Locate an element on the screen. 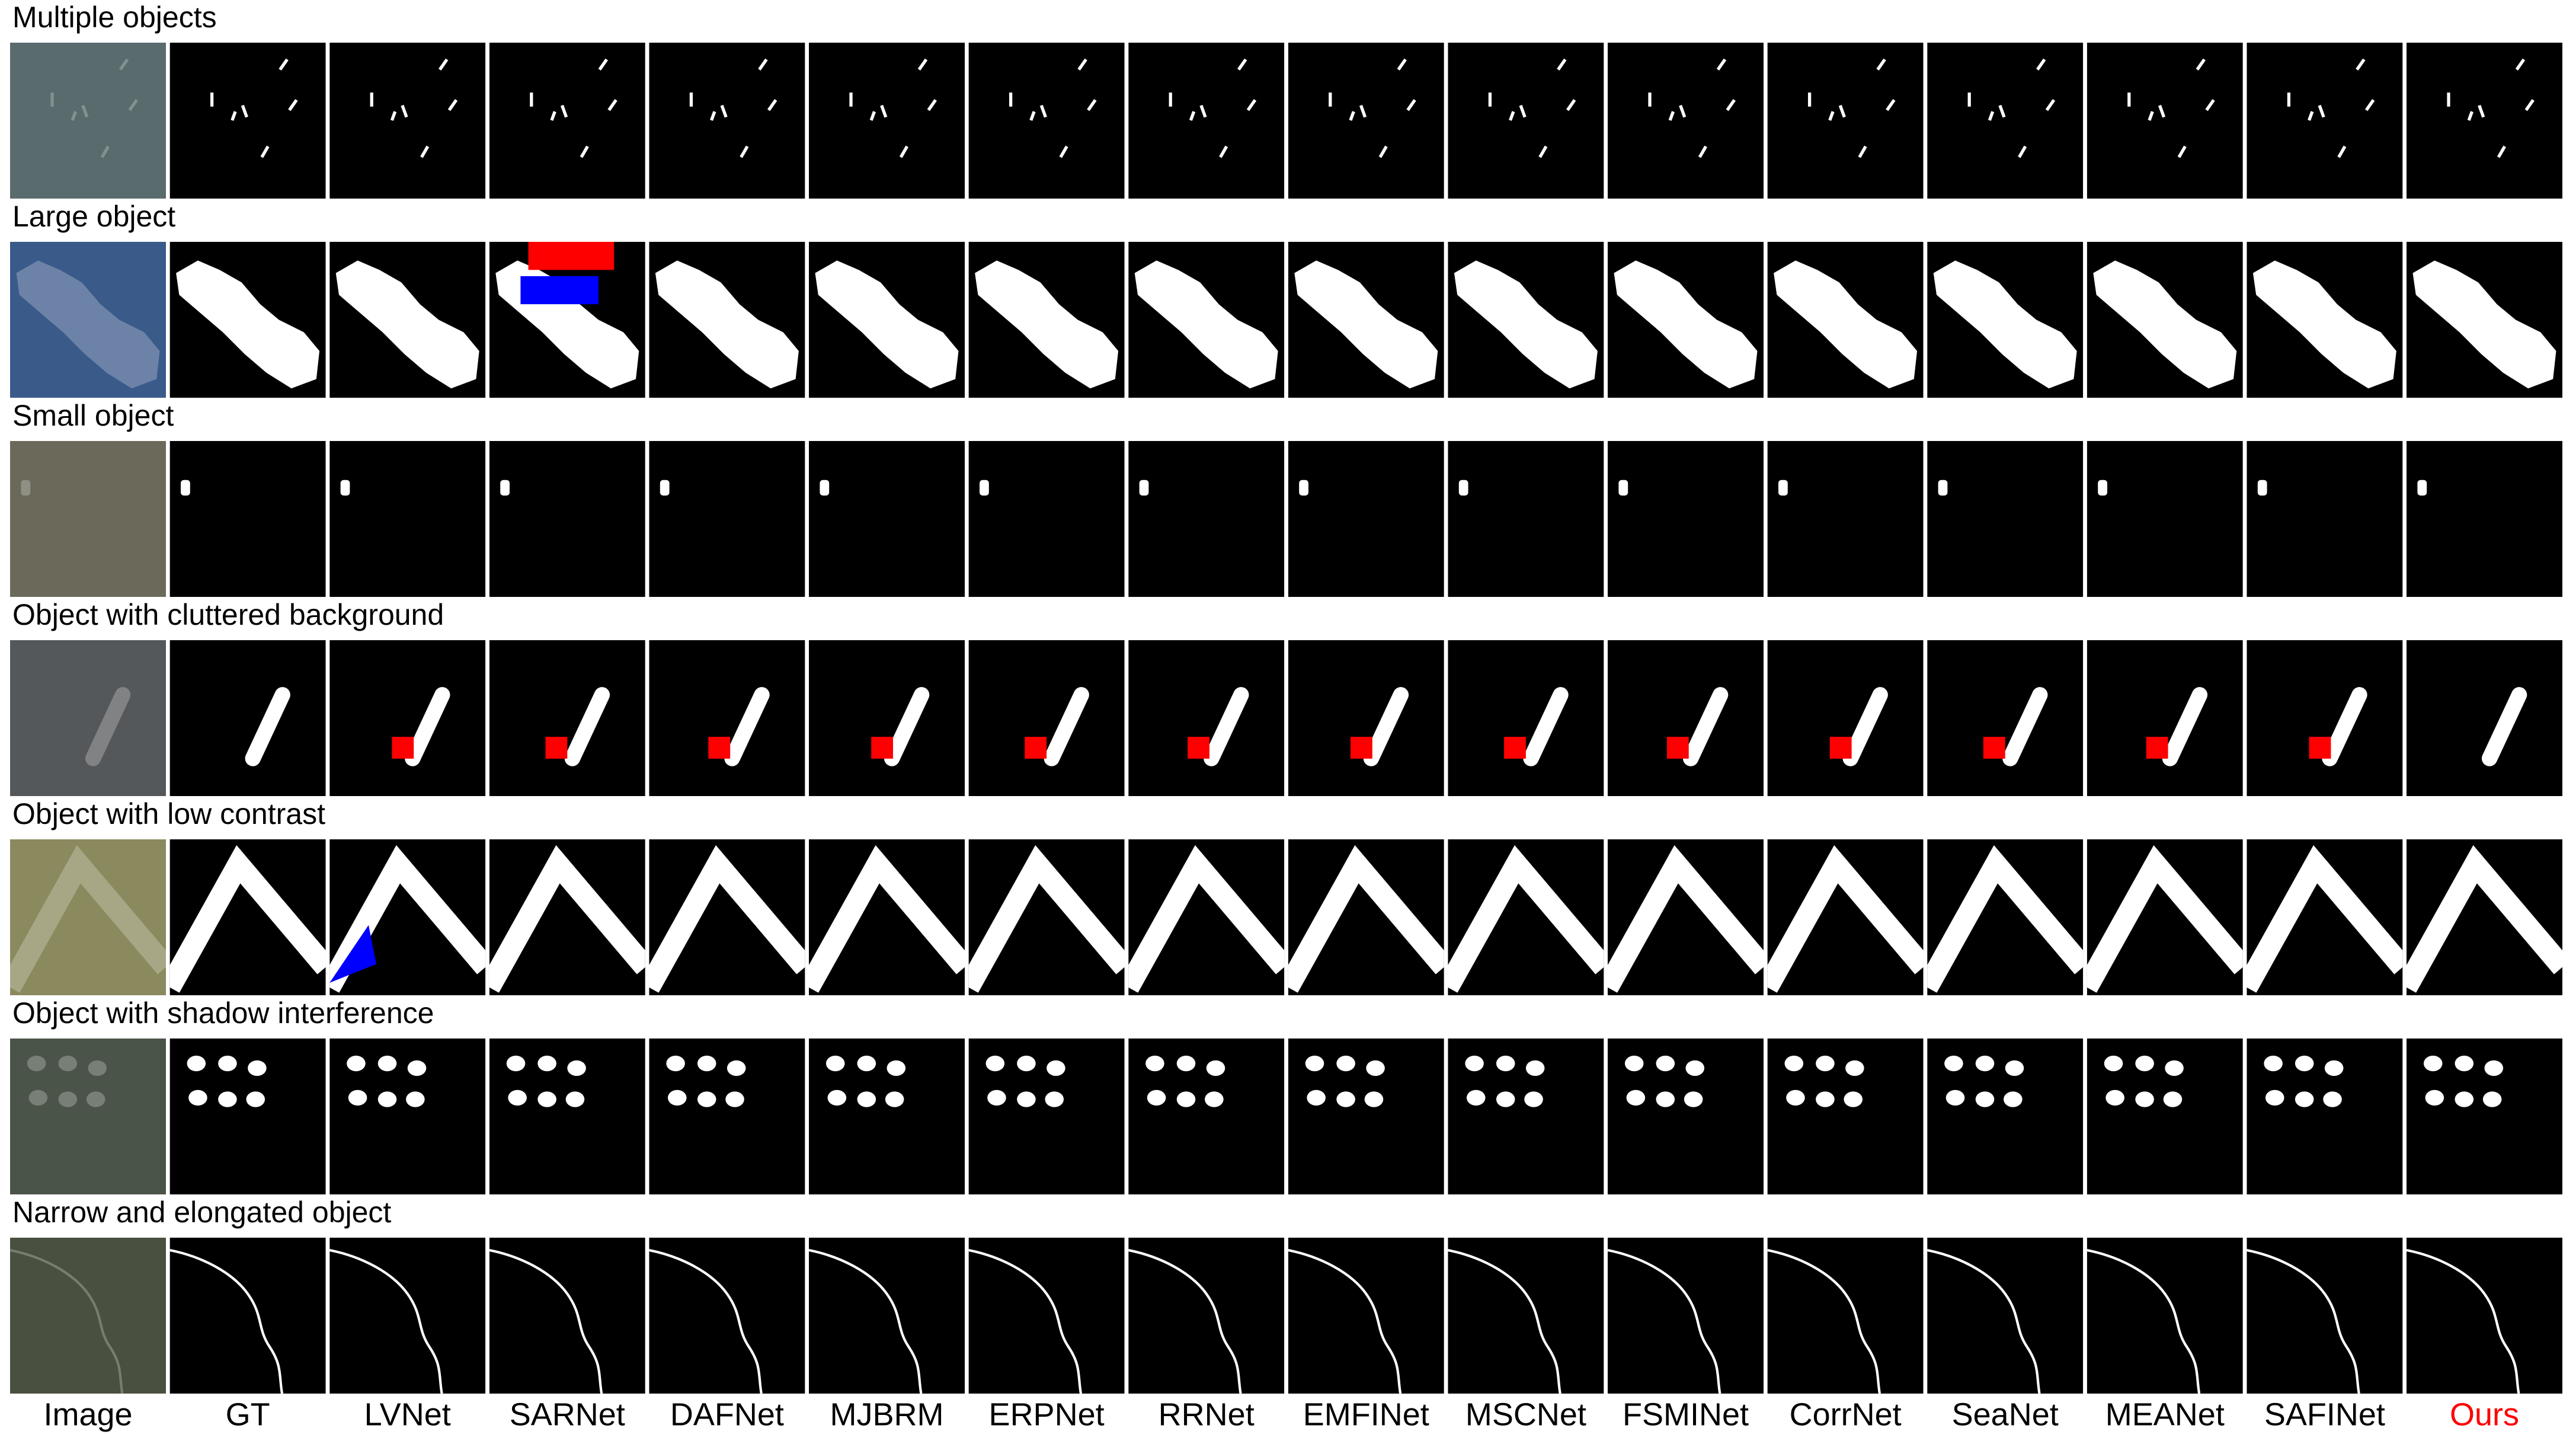 This screenshot has width=2576, height=1441. row-label: Object with cluttered background is located at coordinates (228, 614).